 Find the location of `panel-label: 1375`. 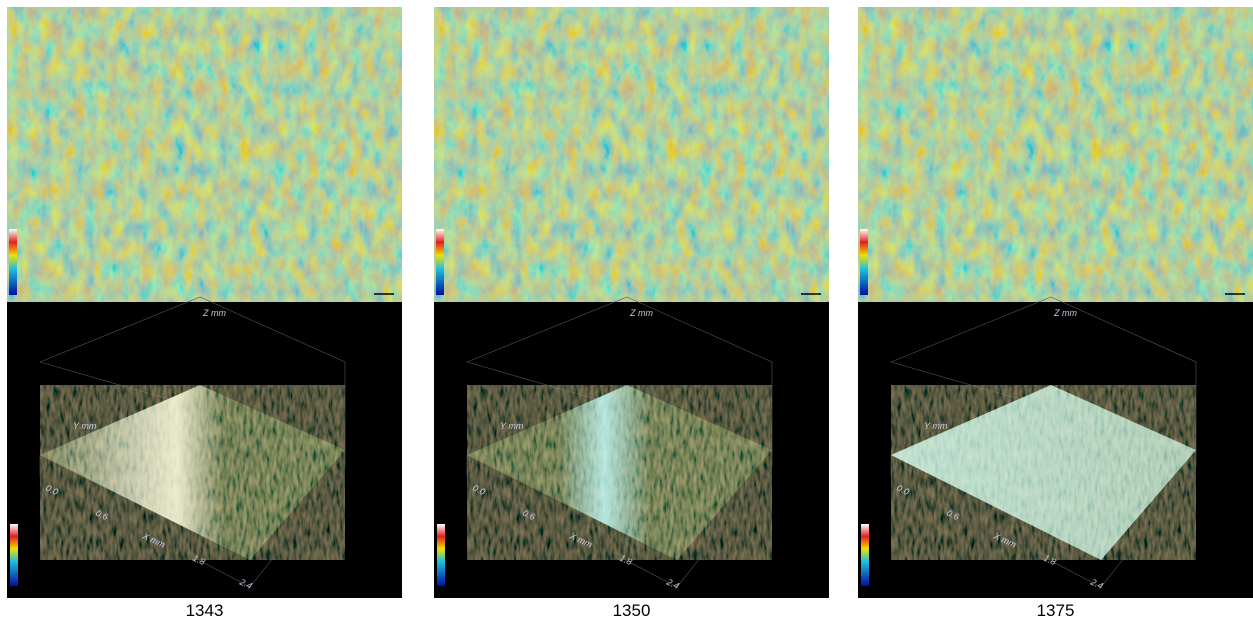

panel-label: 1375 is located at coordinates (1056, 610).